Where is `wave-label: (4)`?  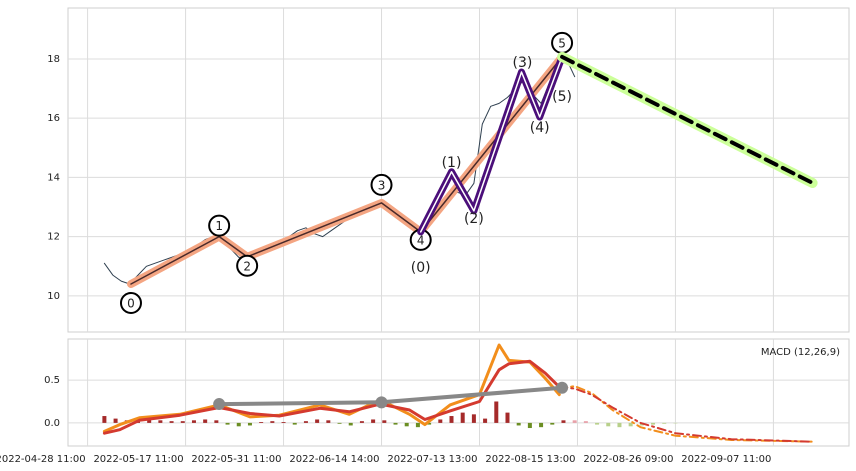 wave-label: (4) is located at coordinates (540, 128).